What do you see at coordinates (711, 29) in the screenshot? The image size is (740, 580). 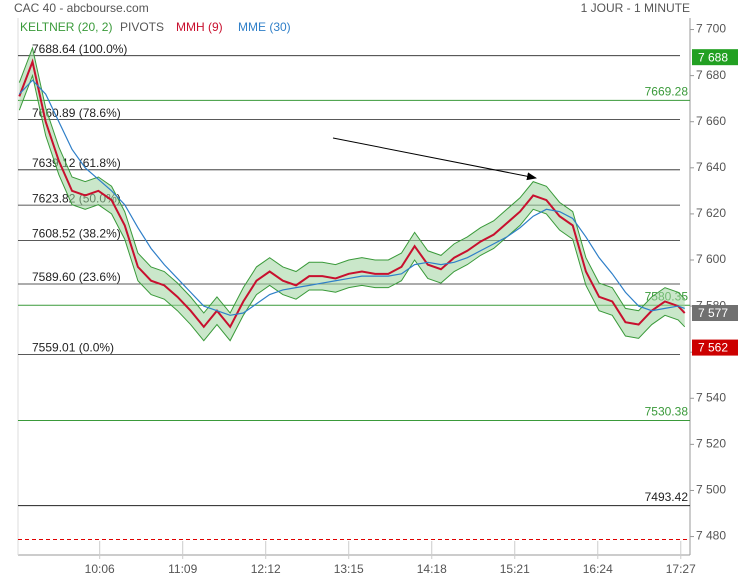 I see `y-tick-label: 7 700` at bounding box center [711, 29].